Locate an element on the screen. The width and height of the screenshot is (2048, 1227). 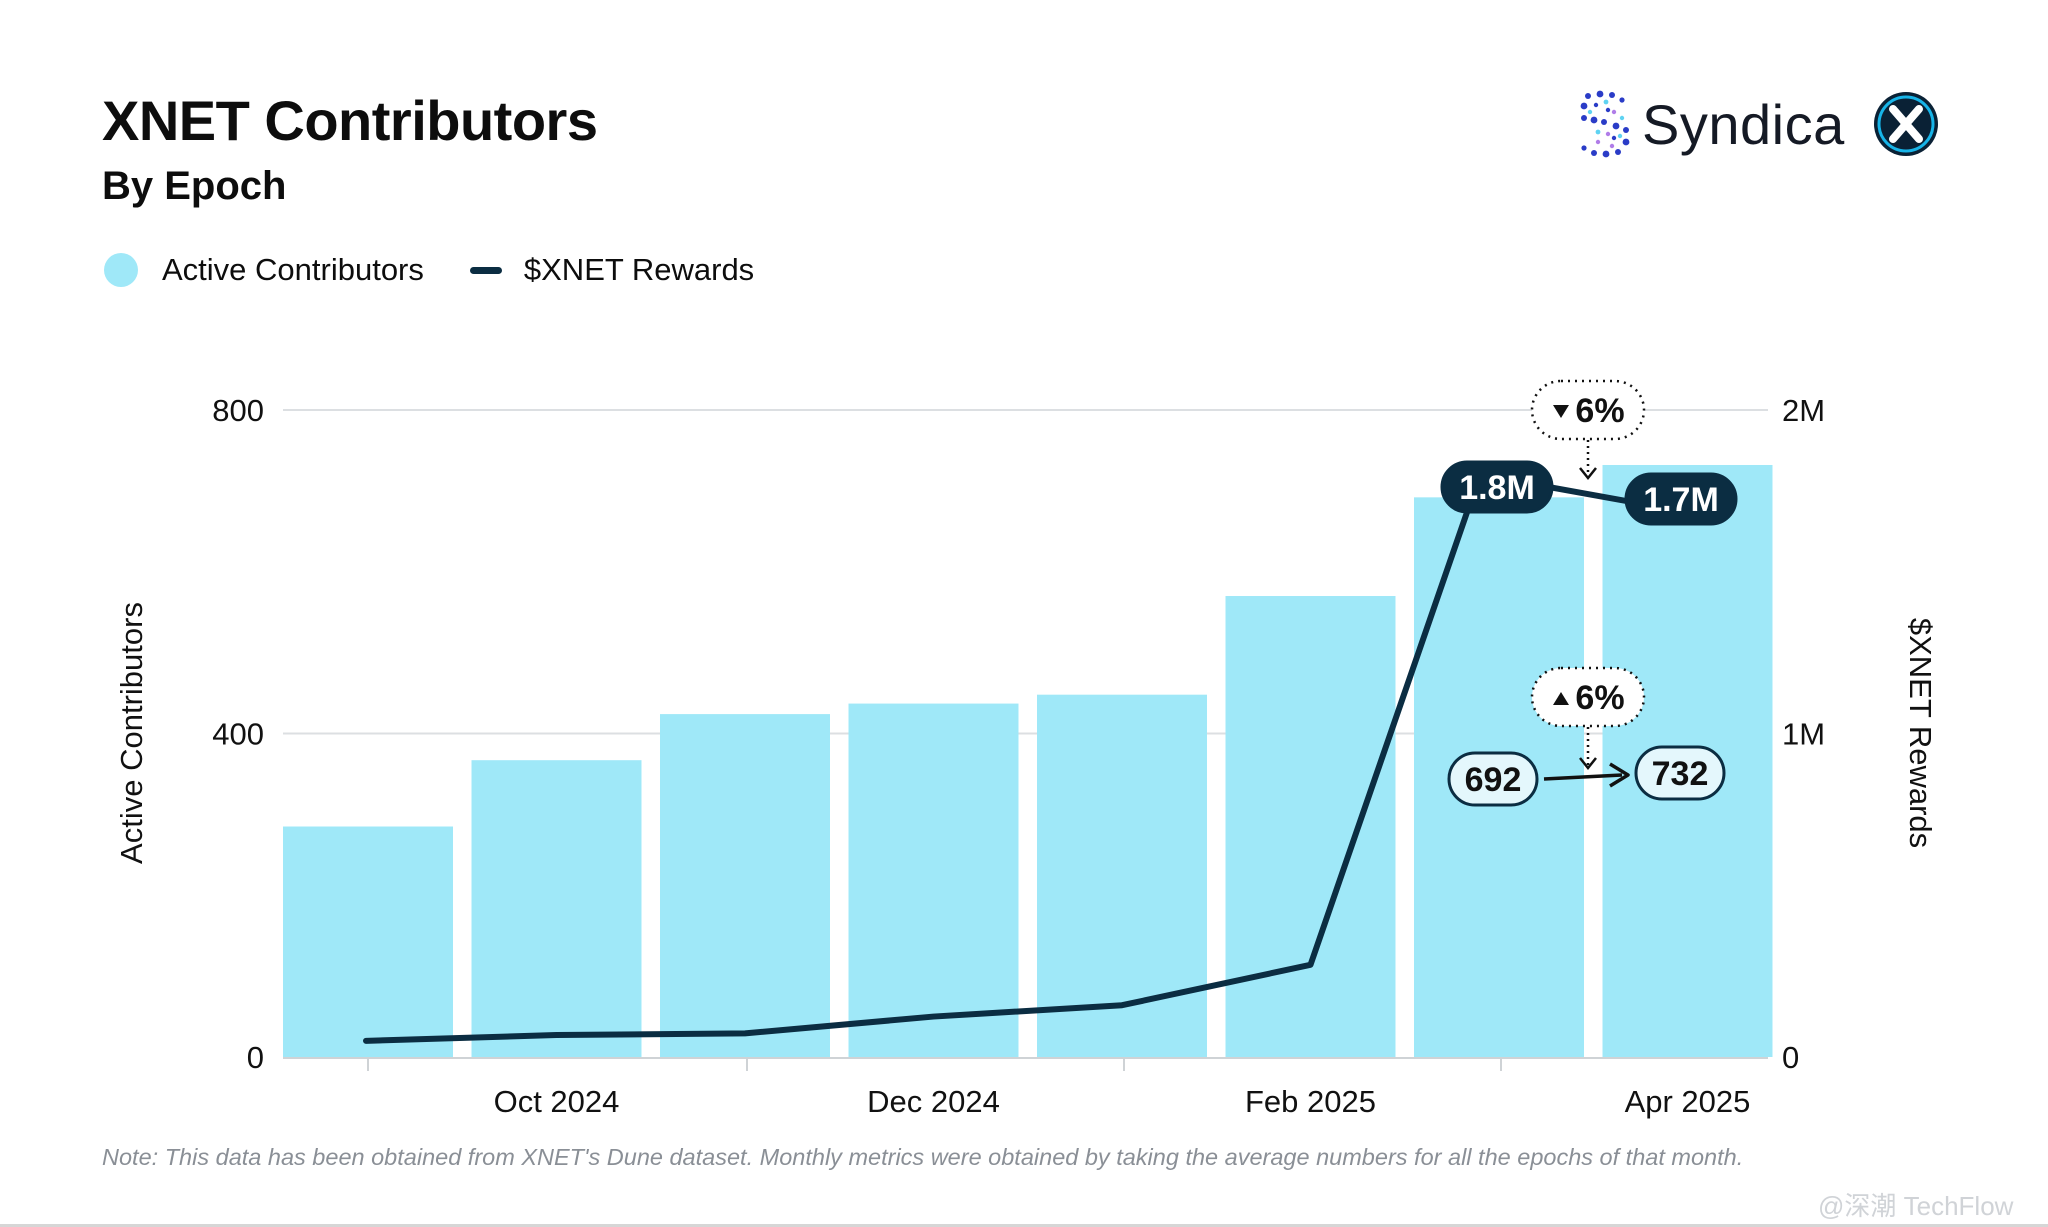
contributor-label-mar-text: 692 is located at coordinates (1493, 780).